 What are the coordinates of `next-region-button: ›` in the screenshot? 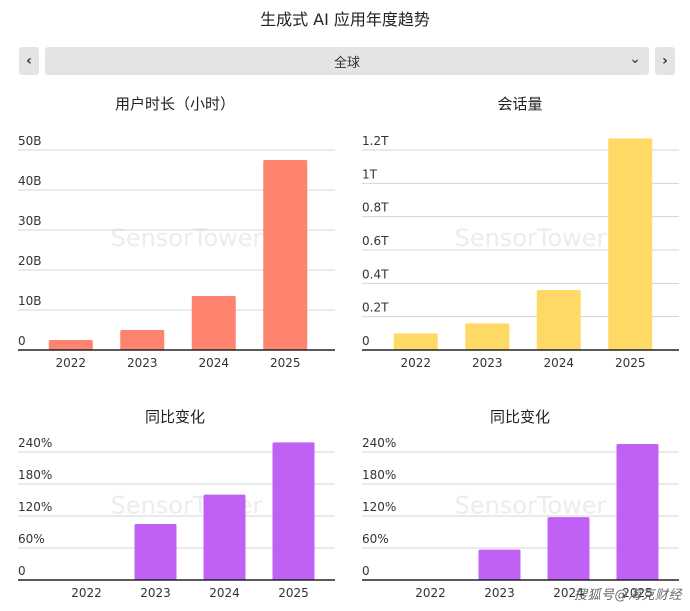 It's located at (665, 61).